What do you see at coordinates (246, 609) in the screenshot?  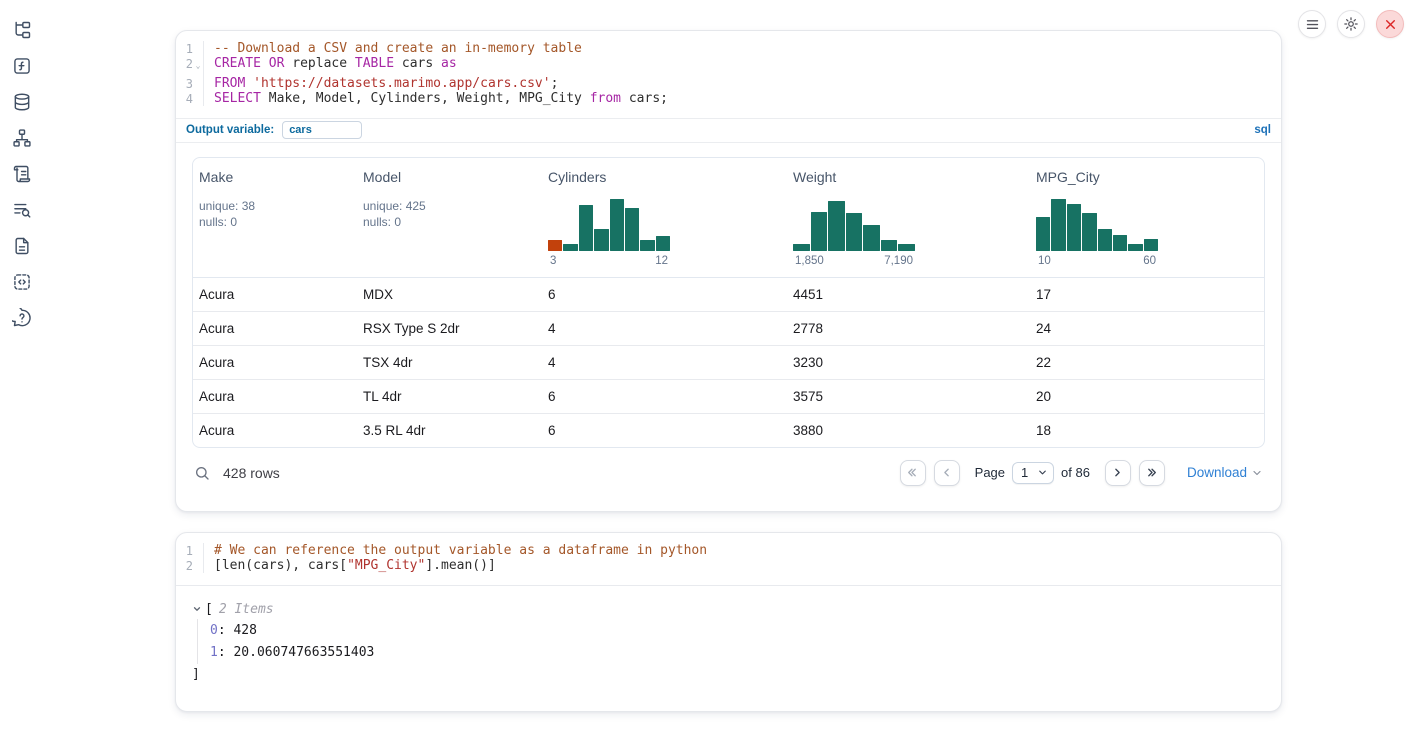 I see `tree-items-count: 2 Items` at bounding box center [246, 609].